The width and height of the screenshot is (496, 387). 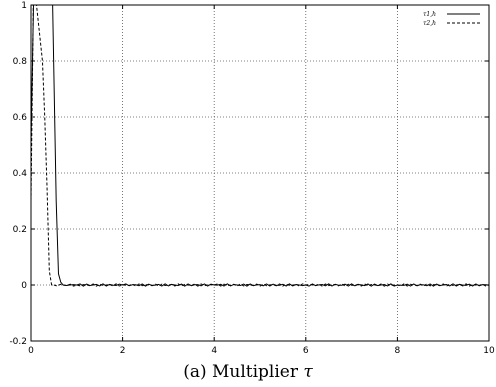 I want to click on x-tick-label: 4, so click(x=214, y=351).